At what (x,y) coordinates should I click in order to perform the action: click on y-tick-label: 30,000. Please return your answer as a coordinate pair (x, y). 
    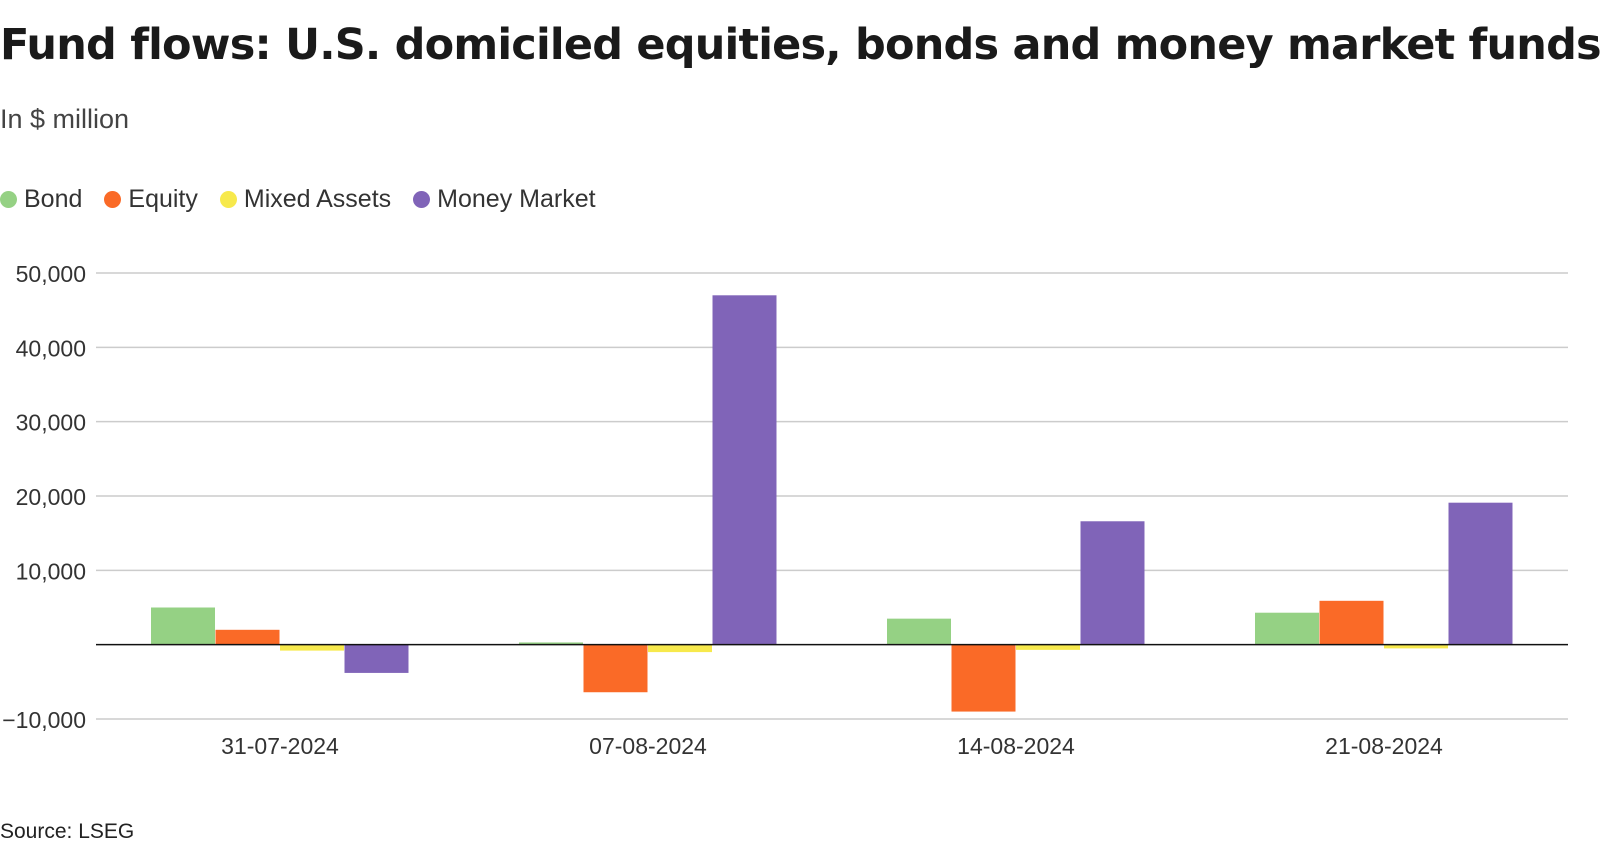
    Looking at the image, I should click on (51, 423).